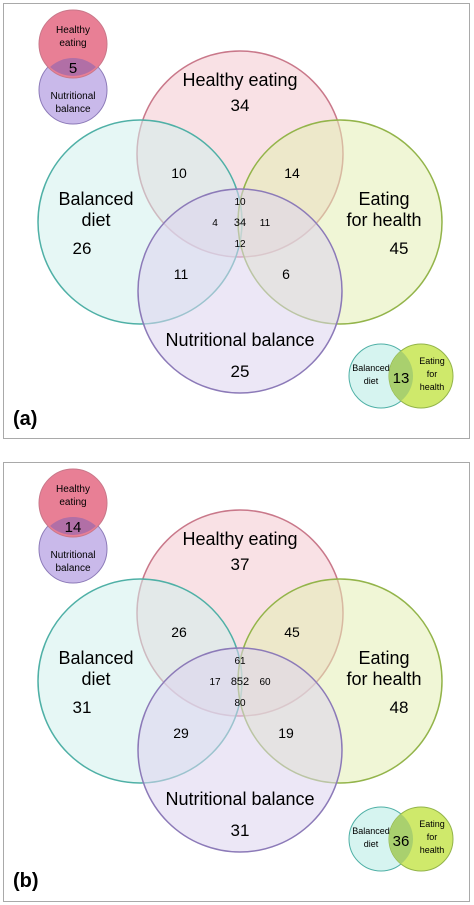 Image resolution: width=474 pixels, height=905 pixels. Describe the element at coordinates (399, 707) in the screenshot. I see `count-eating-only: 48` at that location.